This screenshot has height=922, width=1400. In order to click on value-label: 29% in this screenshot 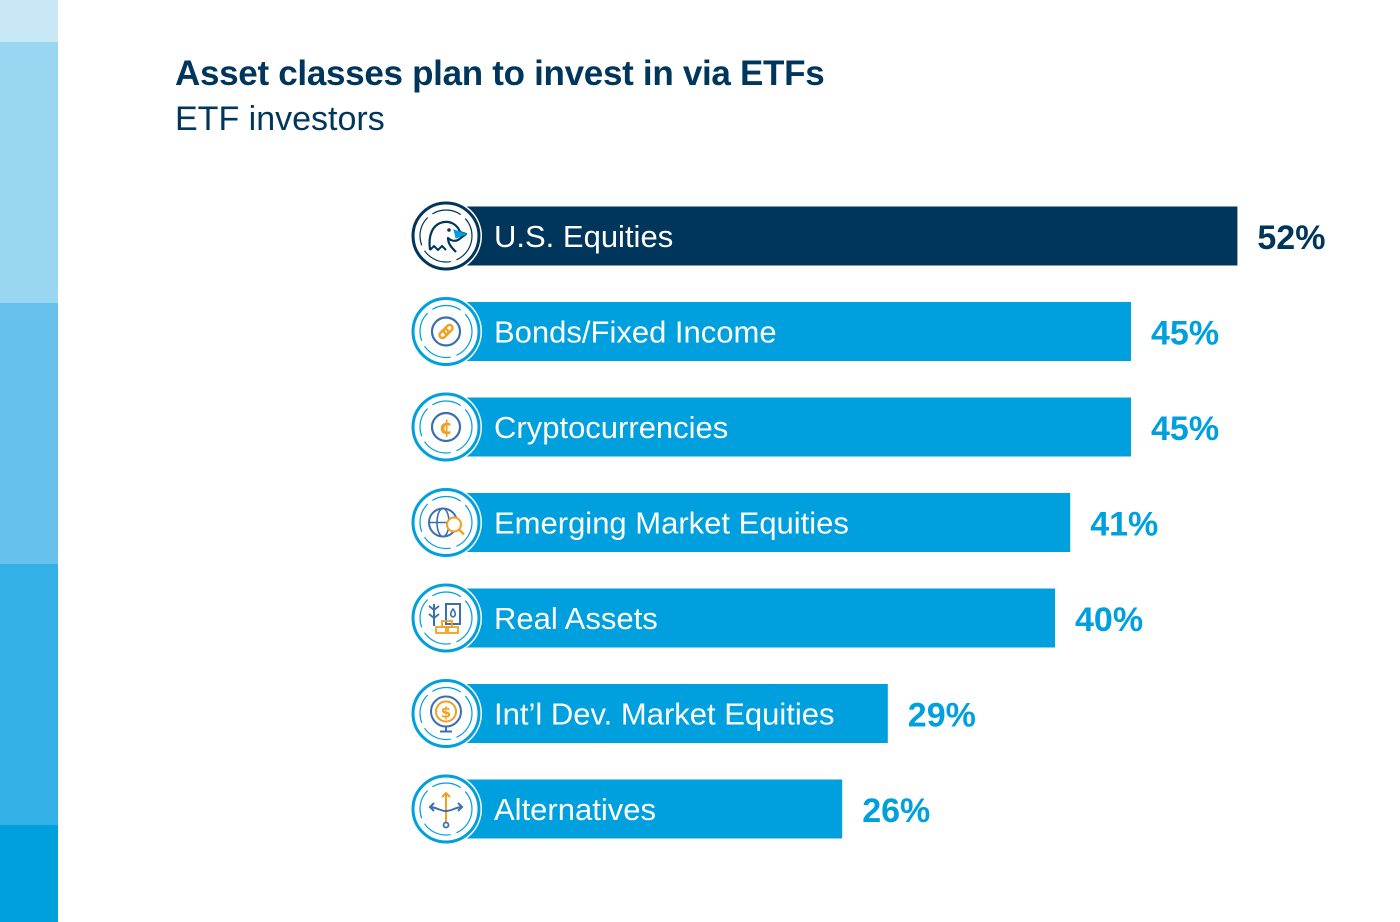, I will do `click(942, 716)`.